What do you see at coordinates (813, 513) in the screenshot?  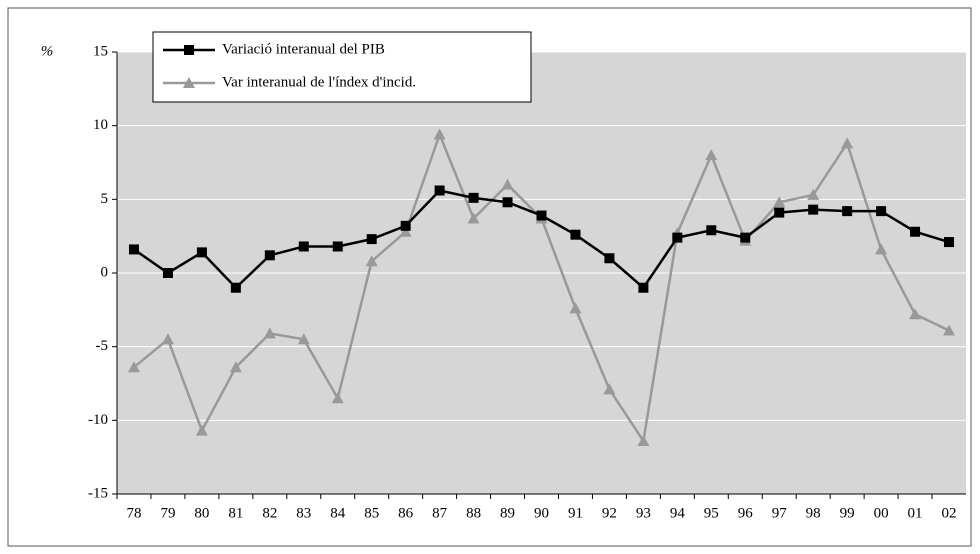 I see `x-tick-label: 98` at bounding box center [813, 513].